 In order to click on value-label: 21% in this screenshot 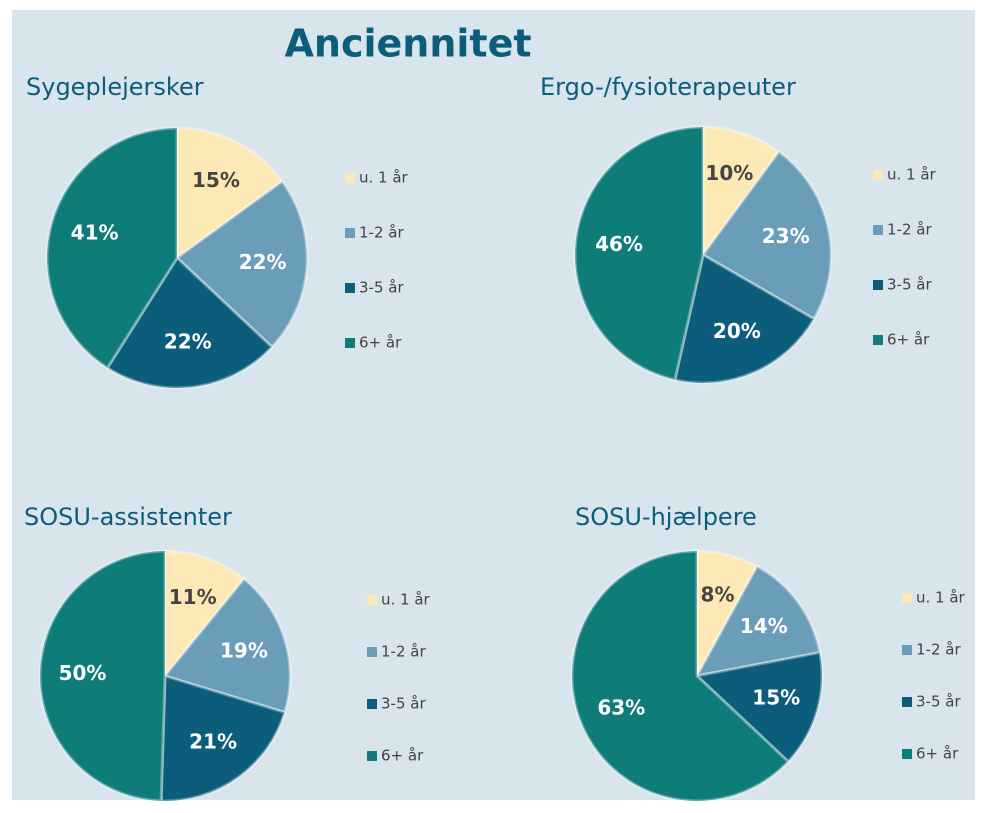, I will do `click(213, 742)`.